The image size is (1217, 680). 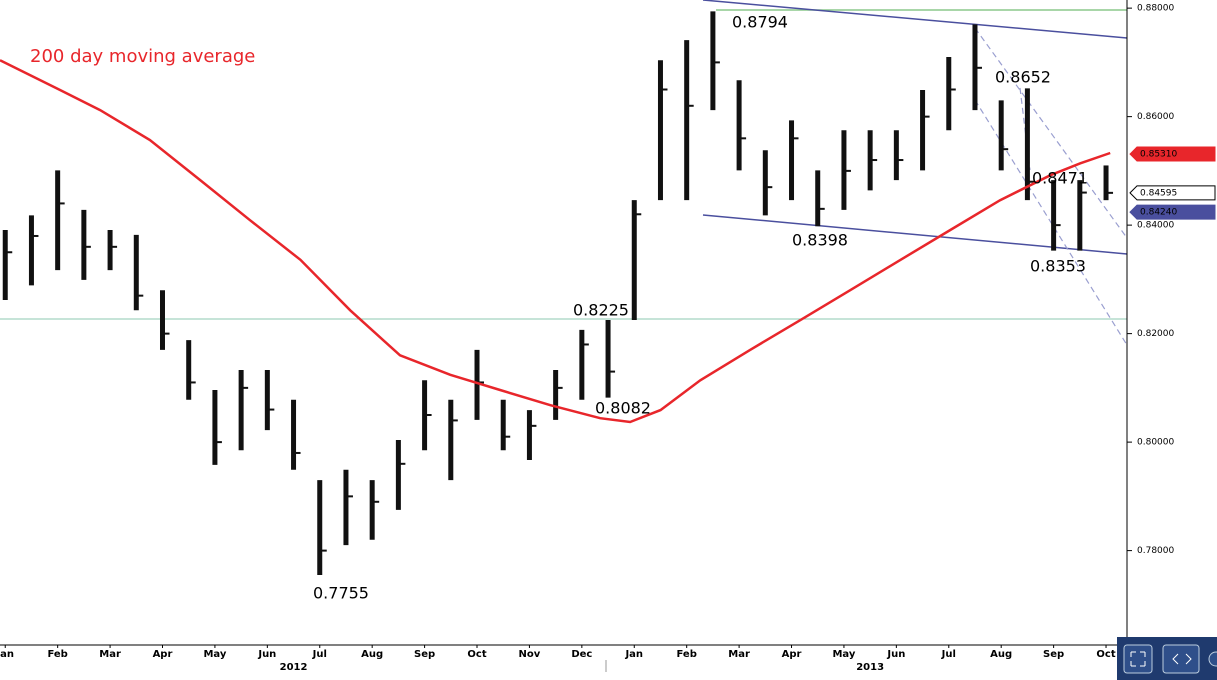 What do you see at coordinates (760, 22) in the screenshot?
I see `annotation: 0.8794` at bounding box center [760, 22].